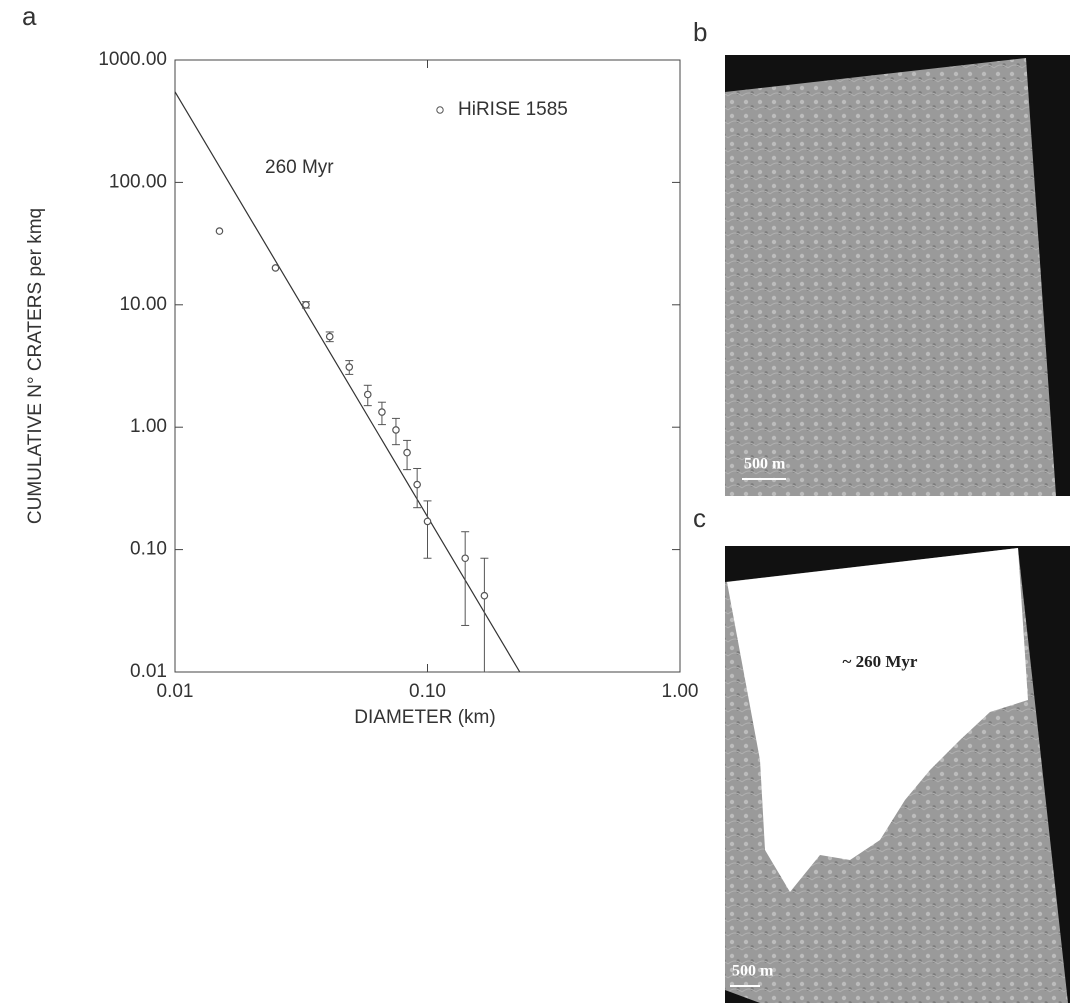 The height and width of the screenshot is (1008, 1070). Describe the element at coordinates (132, 59) in the screenshot. I see `y-tick-label: 1000.00` at that location.